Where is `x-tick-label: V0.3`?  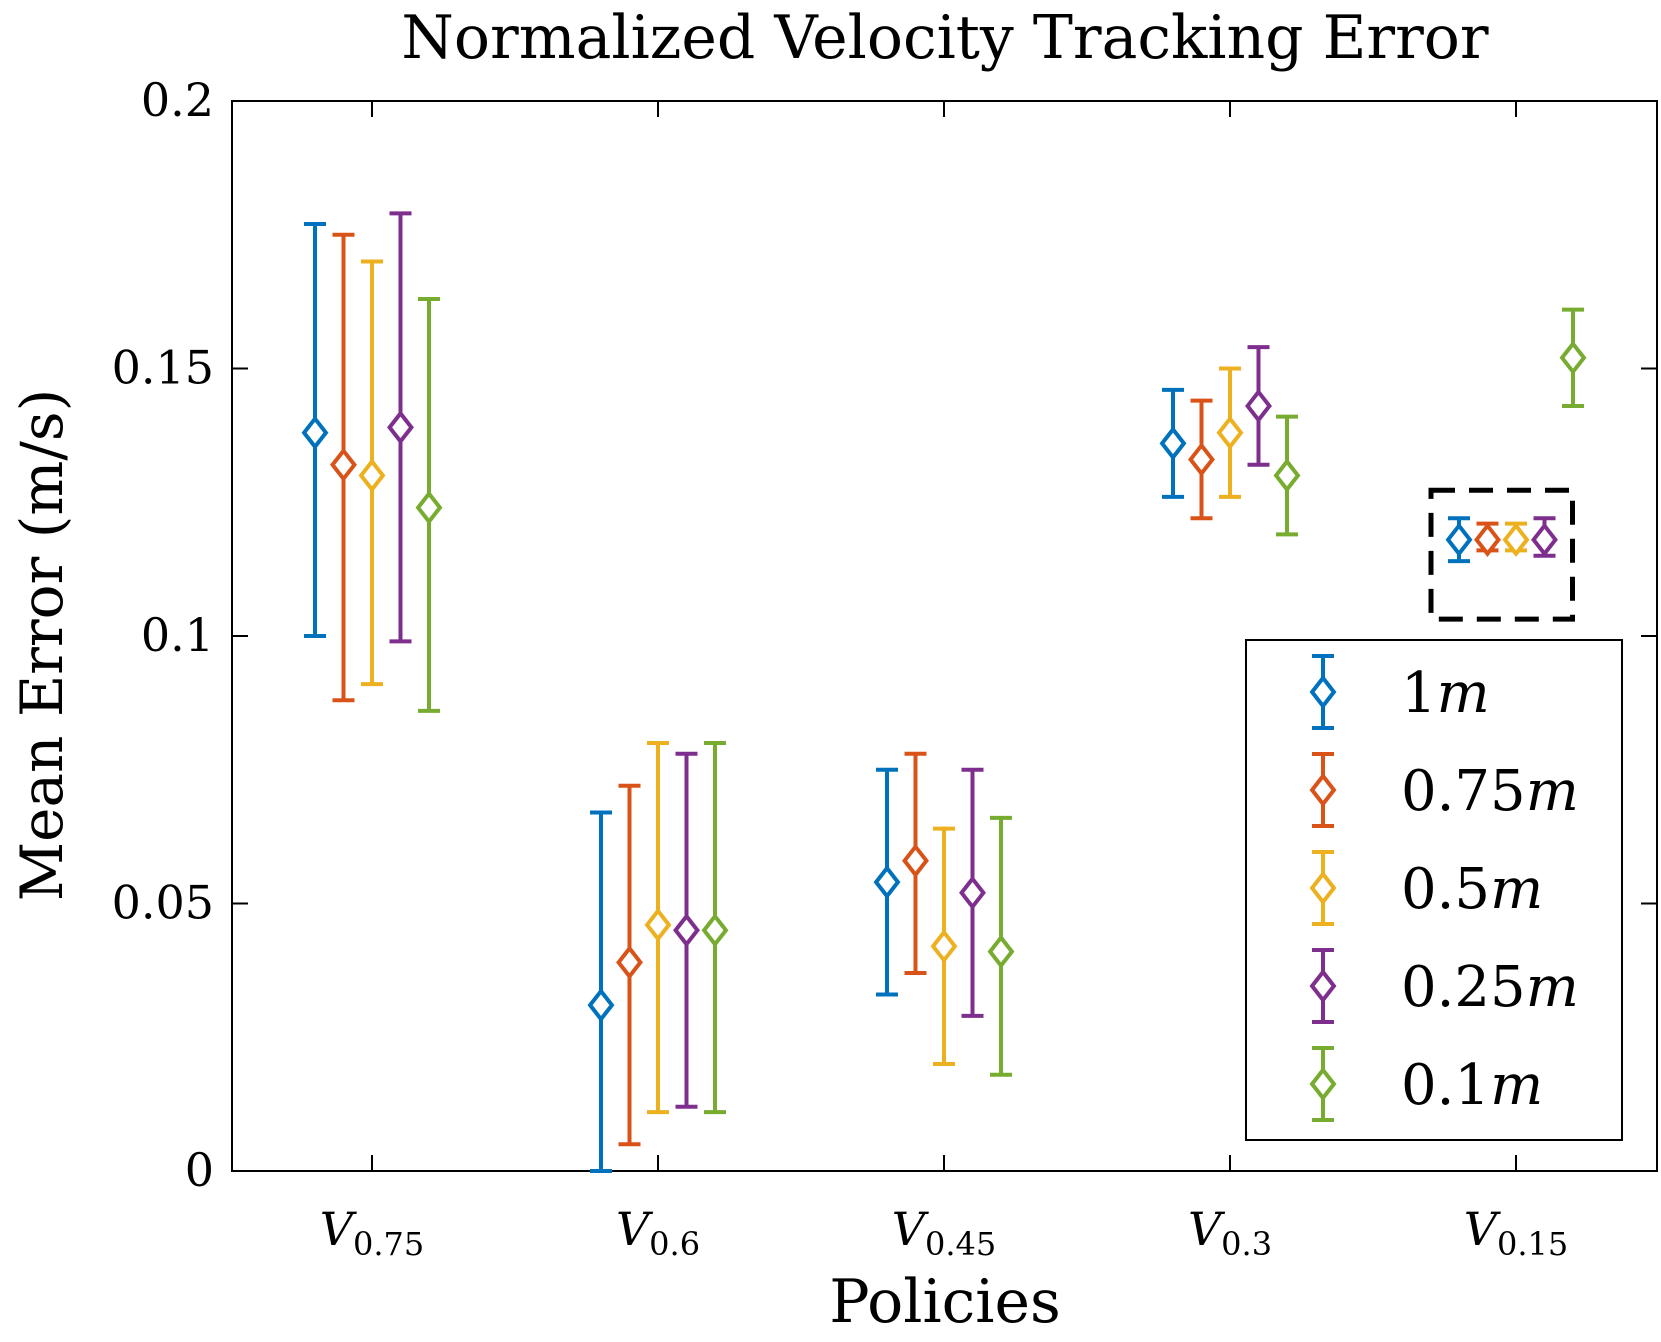
x-tick-label: V0.3 is located at coordinates (1230, 1232).